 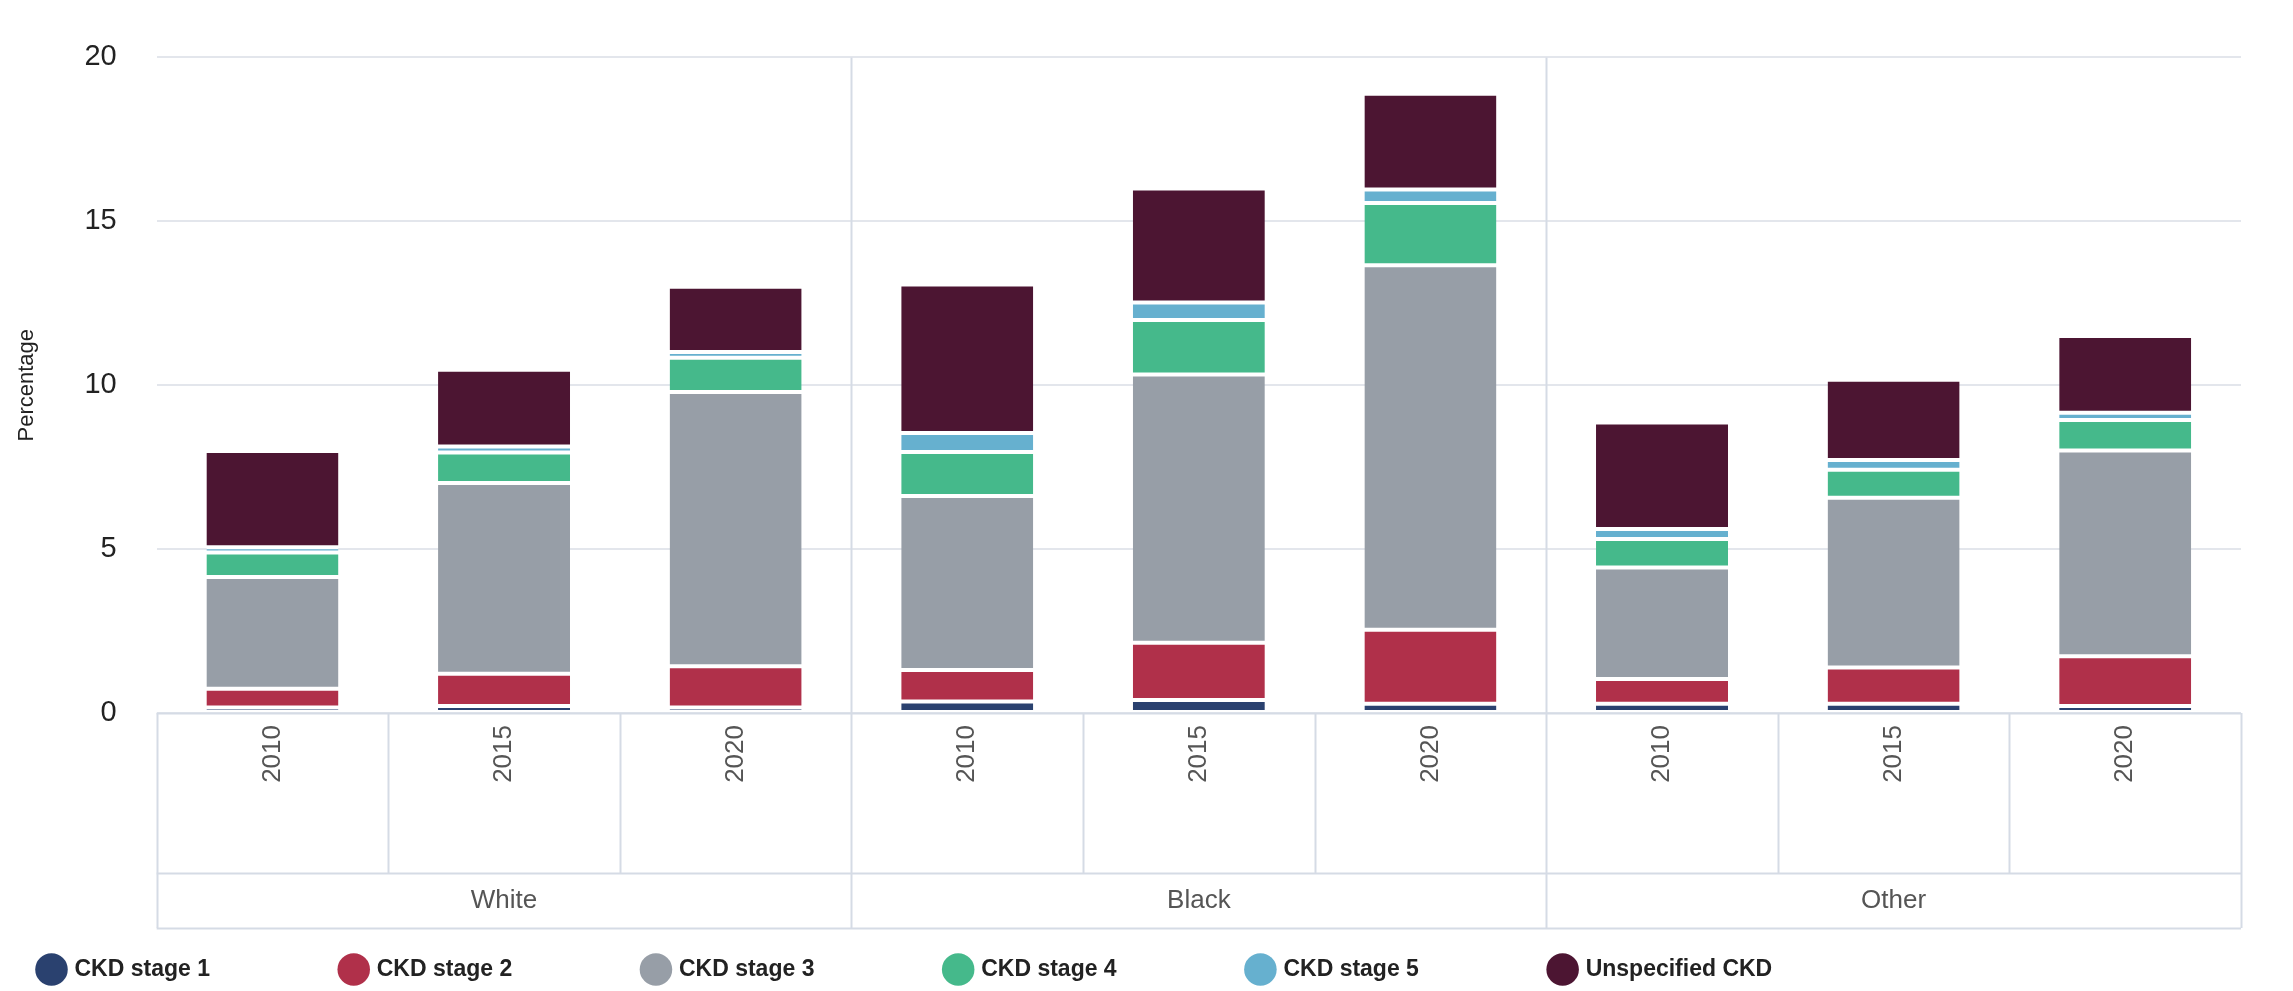 I want to click on legend-label: CKD stage 3, so click(x=797, y=967).